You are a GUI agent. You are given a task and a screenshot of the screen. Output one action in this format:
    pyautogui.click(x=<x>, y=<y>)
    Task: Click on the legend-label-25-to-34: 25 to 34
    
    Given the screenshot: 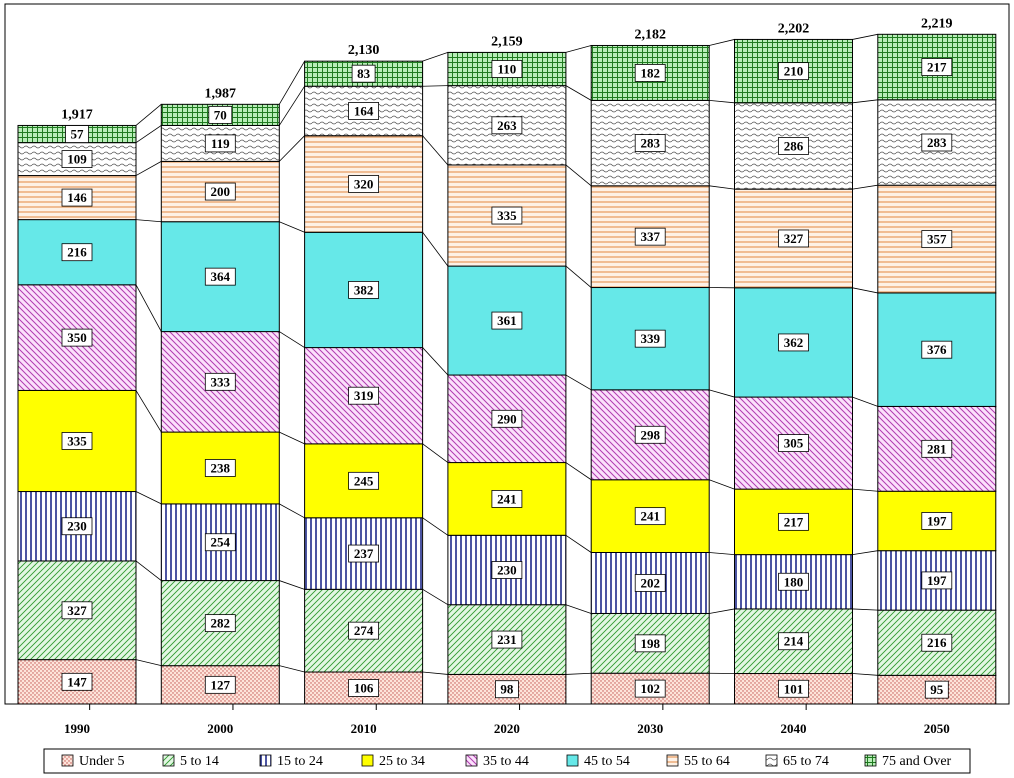 What is the action you would take?
    pyautogui.click(x=402, y=761)
    